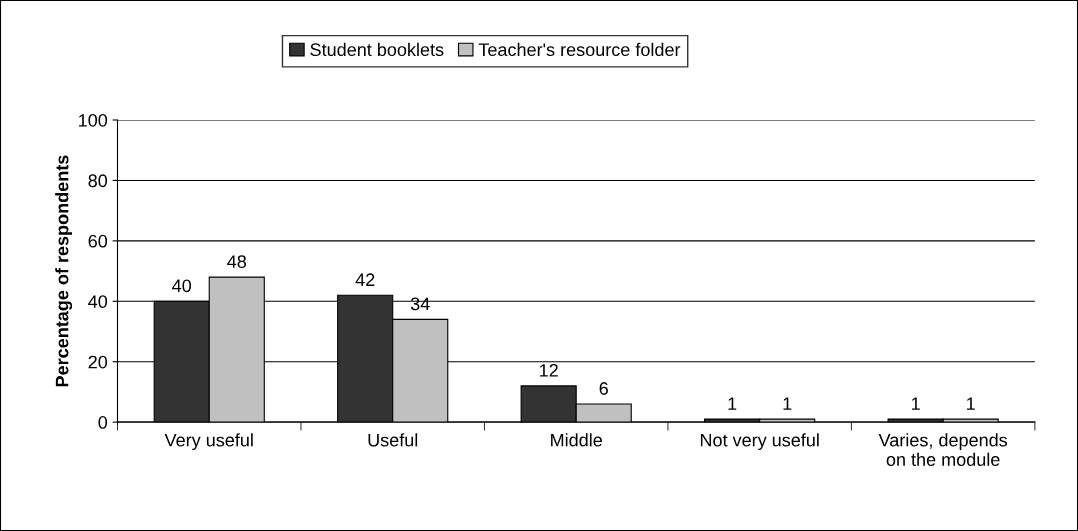 Image resolution: width=1078 pixels, height=531 pixels. I want to click on x-tick-label: Middle, so click(576, 440).